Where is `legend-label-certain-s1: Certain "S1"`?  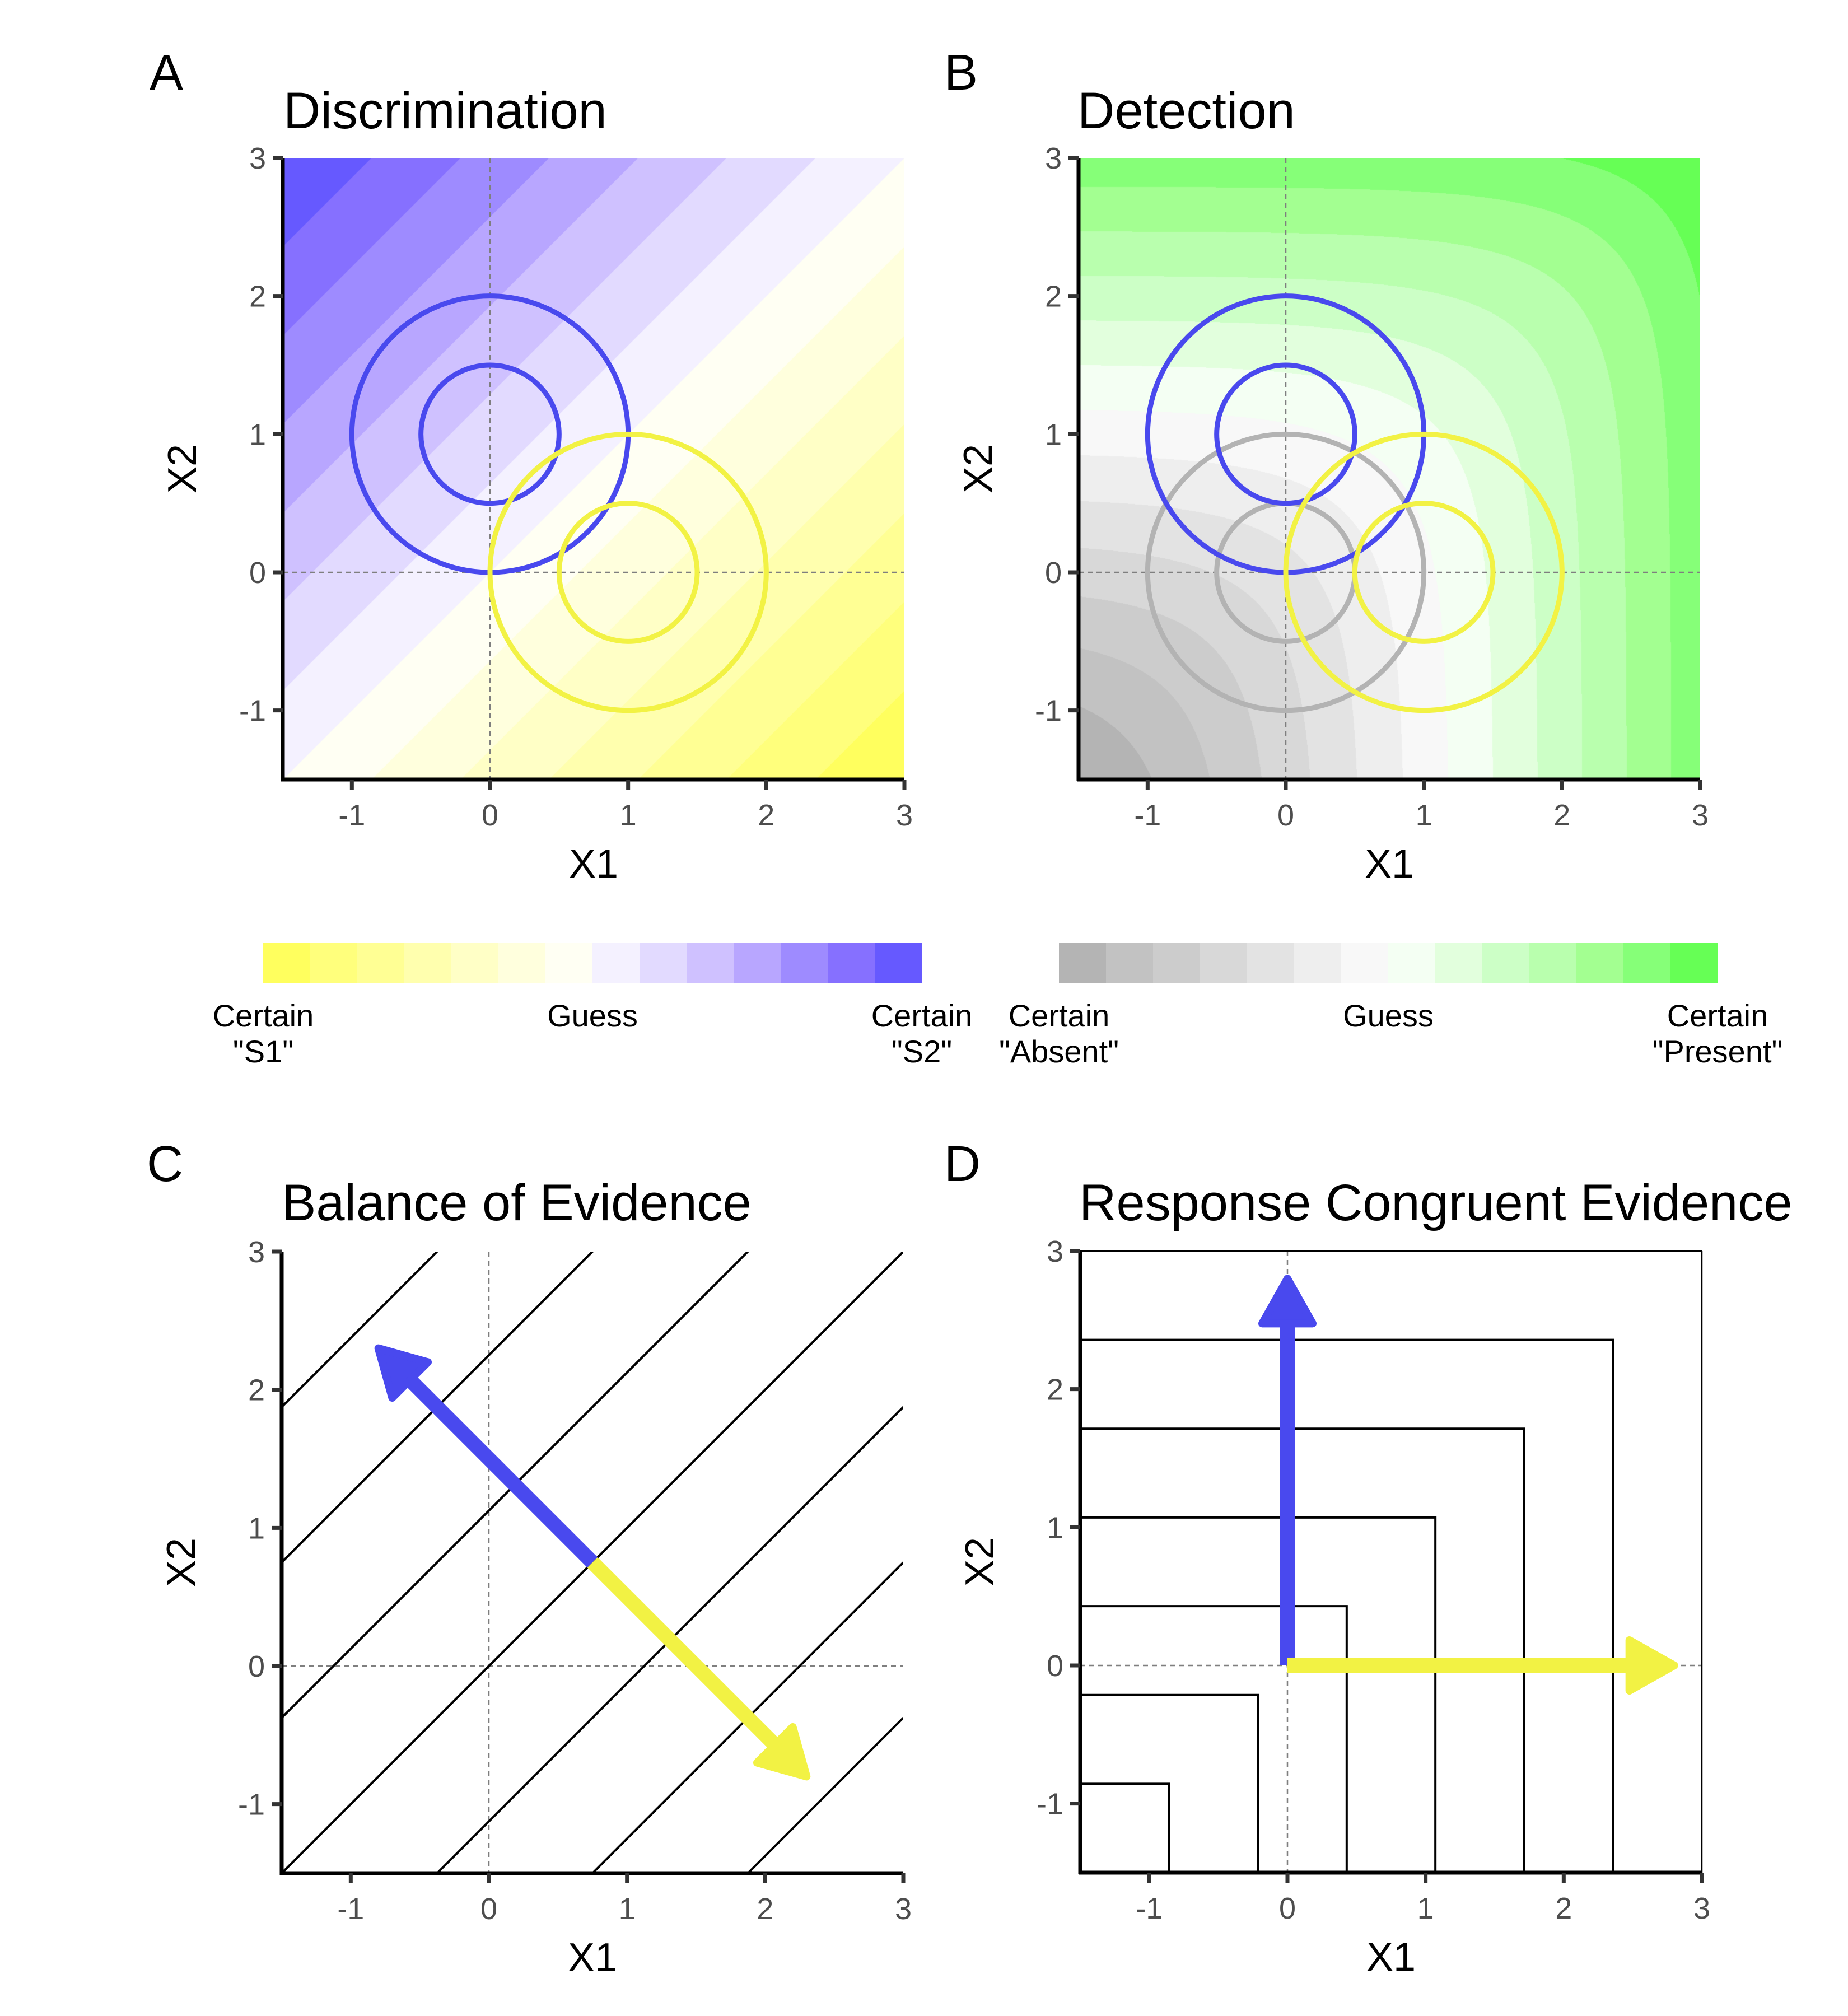
legend-label-certain-s1: Certain "S1" is located at coordinates (263, 1034).